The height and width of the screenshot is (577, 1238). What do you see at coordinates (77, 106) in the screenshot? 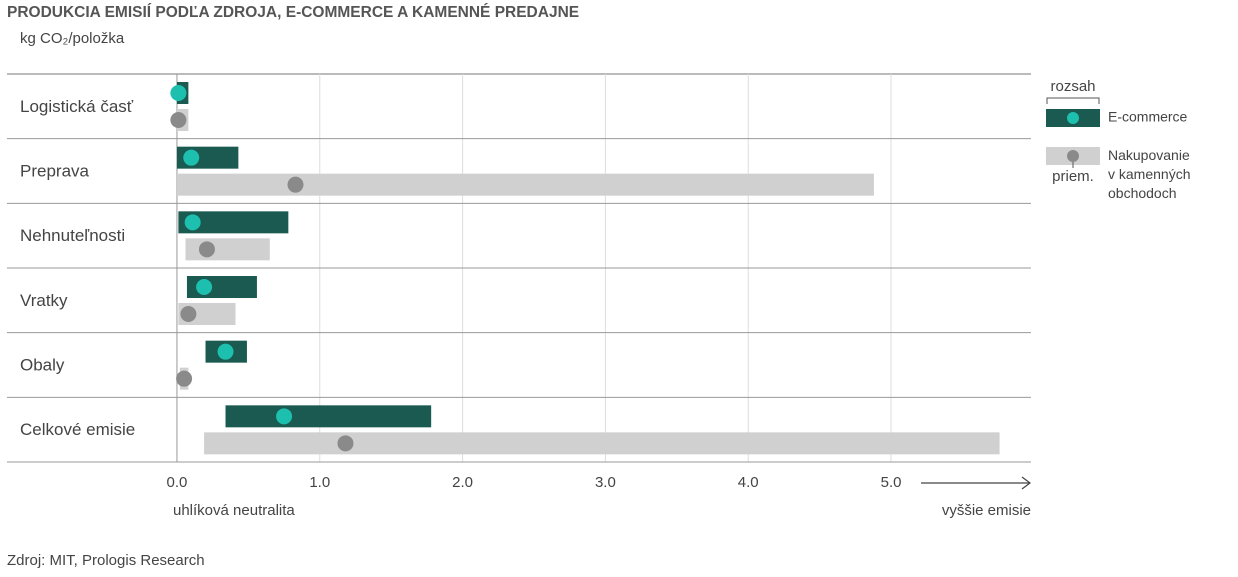
I see `category-label: Logistická časť` at bounding box center [77, 106].